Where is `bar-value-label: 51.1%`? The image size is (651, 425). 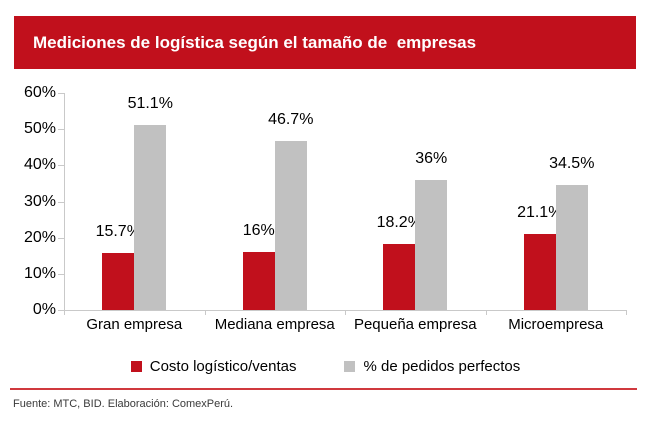
bar-value-label: 51.1% is located at coordinates (150, 103).